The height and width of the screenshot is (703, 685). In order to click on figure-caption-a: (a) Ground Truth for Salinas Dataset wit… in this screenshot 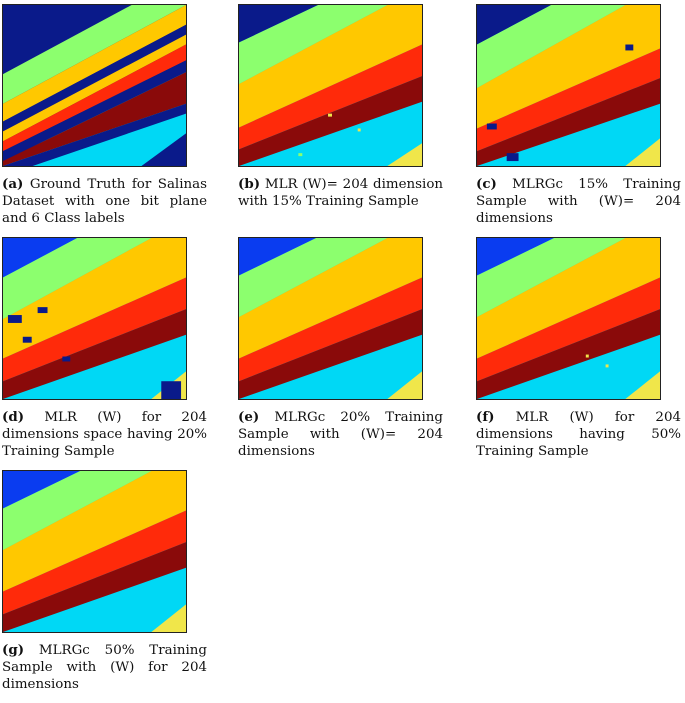, I will do `click(104, 201)`.